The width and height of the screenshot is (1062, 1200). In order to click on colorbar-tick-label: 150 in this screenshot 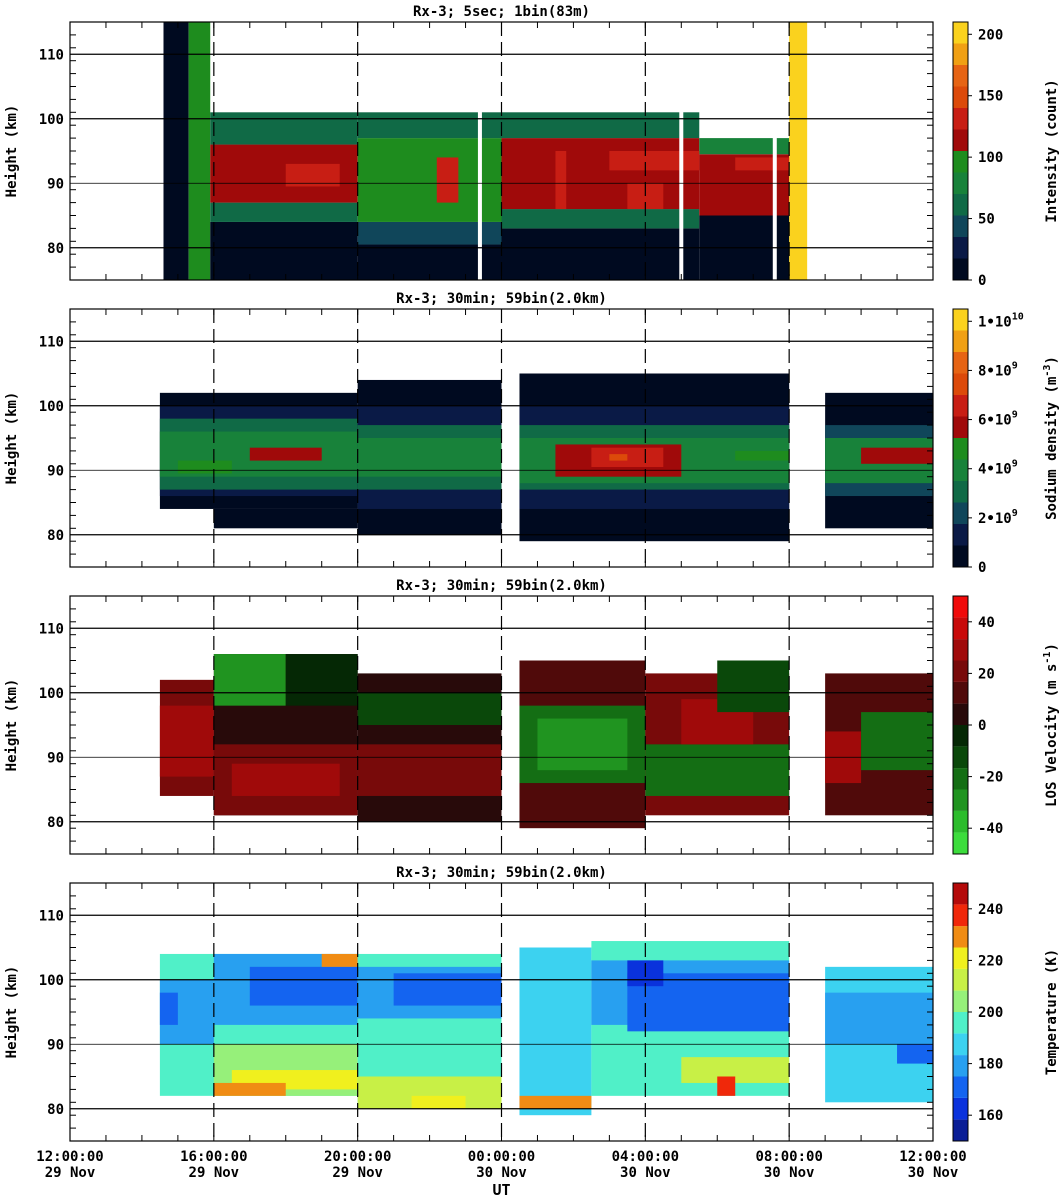, I will do `click(990, 97)`.